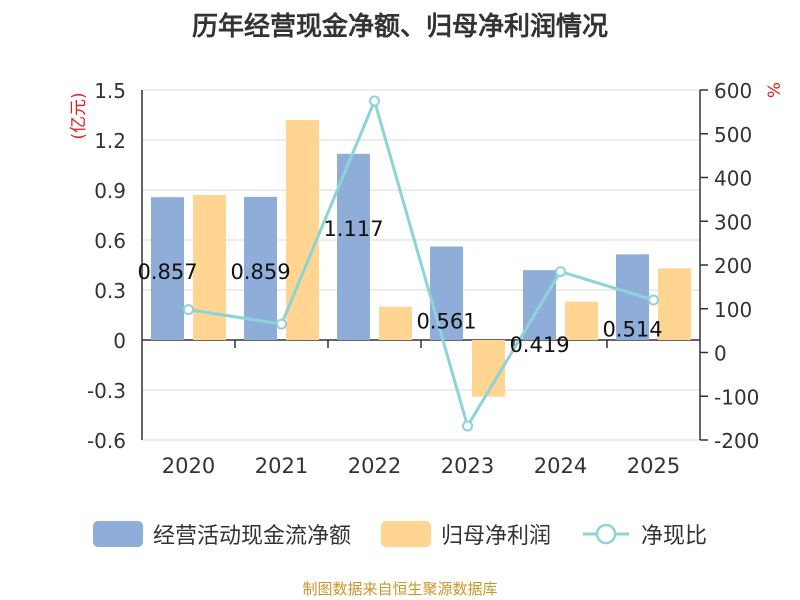  Describe the element at coordinates (281, 324) in the screenshot. I see `point-ratio-2021` at that location.